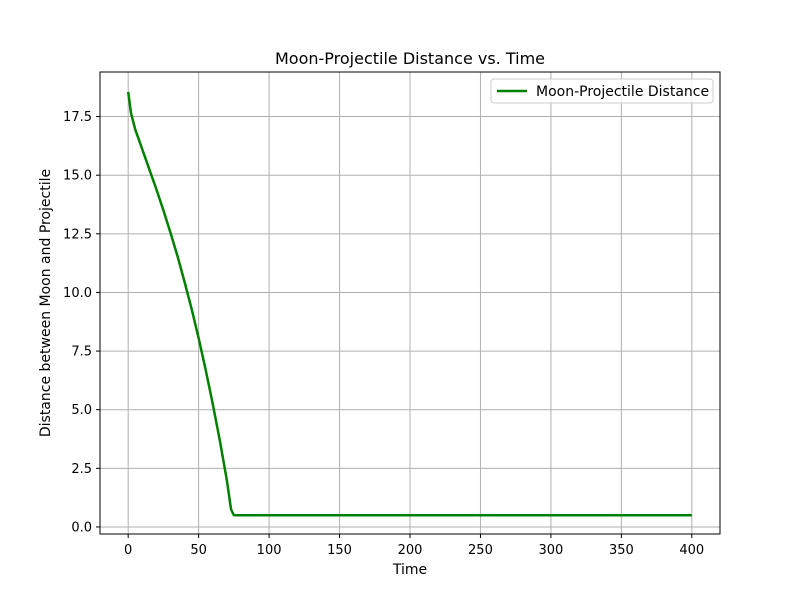 The width and height of the screenshot is (800, 600). I want to click on x-tick-label: 150, so click(339, 550).